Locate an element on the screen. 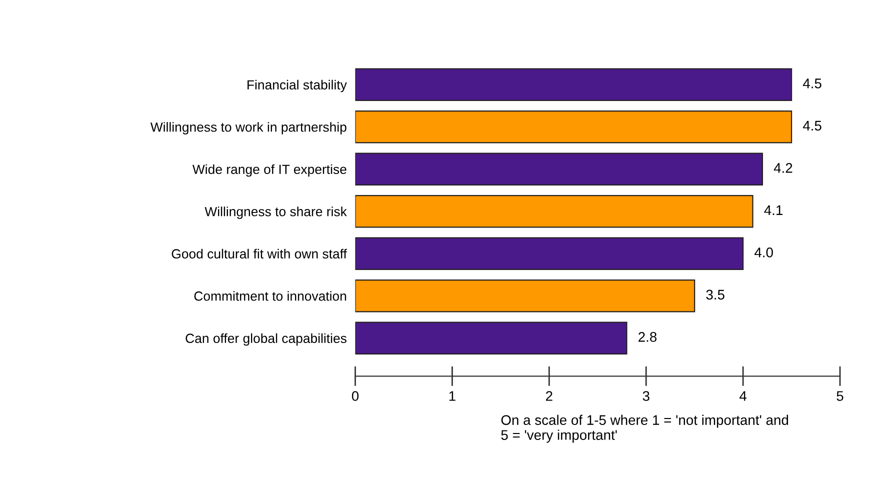 This screenshot has width=875, height=481. data-label: 3.5 is located at coordinates (715, 295).